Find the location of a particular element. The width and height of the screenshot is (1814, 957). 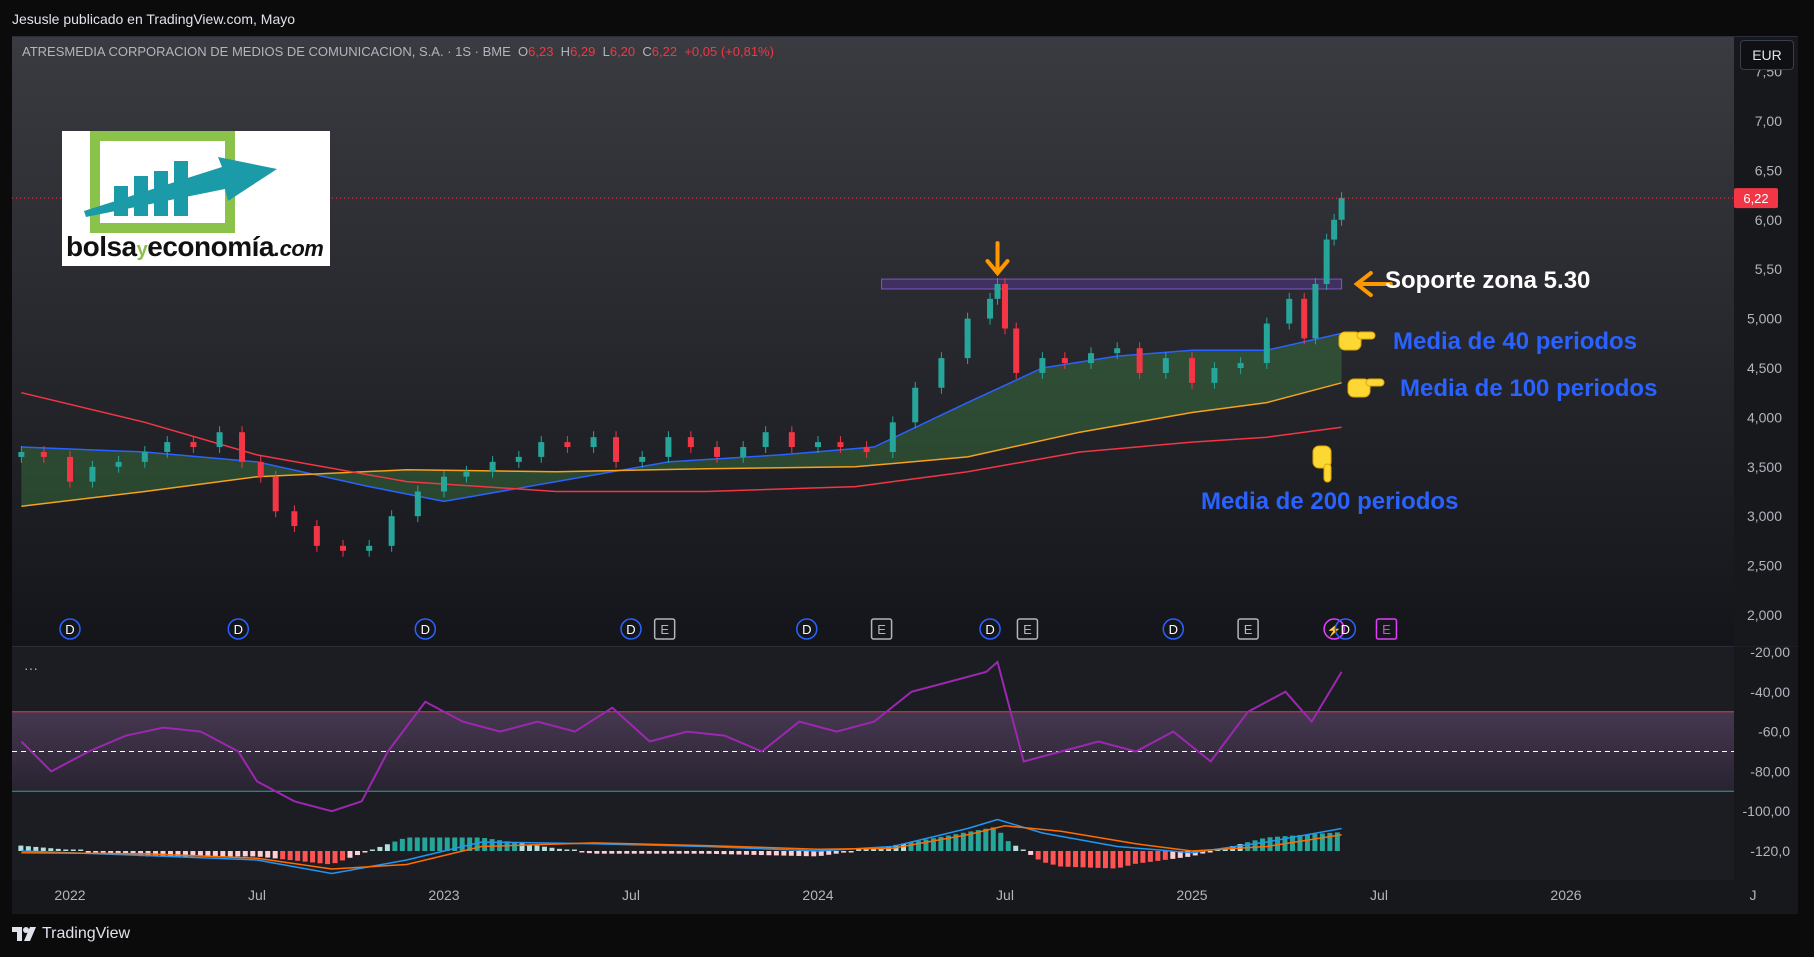

time-tick-label: Jul is located at coordinates (631, 895).